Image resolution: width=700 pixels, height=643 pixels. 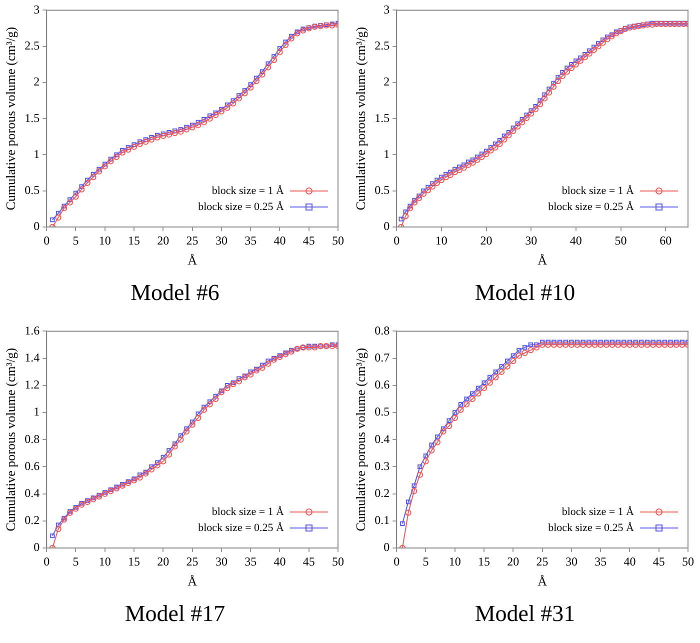 I want to click on y-tick-label: 0.8, so click(x=32, y=439).